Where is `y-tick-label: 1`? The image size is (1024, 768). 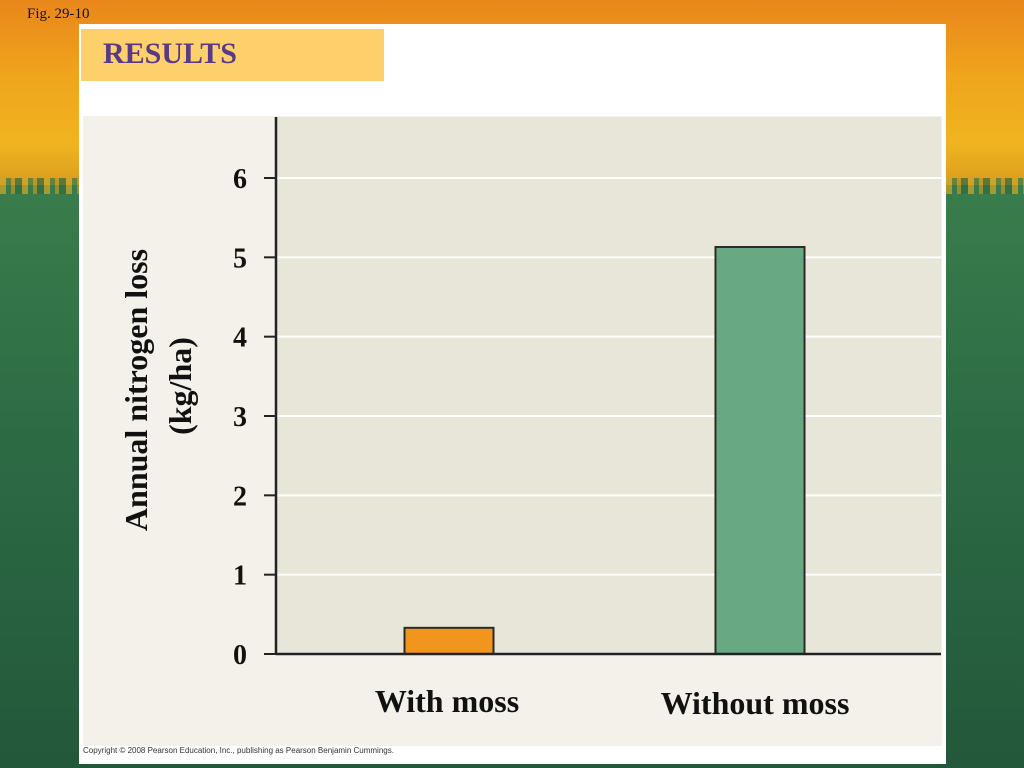 y-tick-label: 1 is located at coordinates (240, 576).